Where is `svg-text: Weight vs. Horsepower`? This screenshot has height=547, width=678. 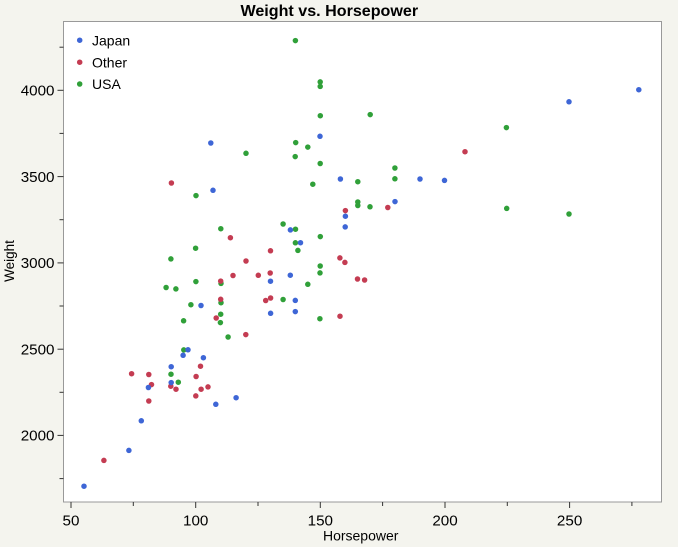 svg-text: Weight vs. Horsepower is located at coordinates (329, 11).